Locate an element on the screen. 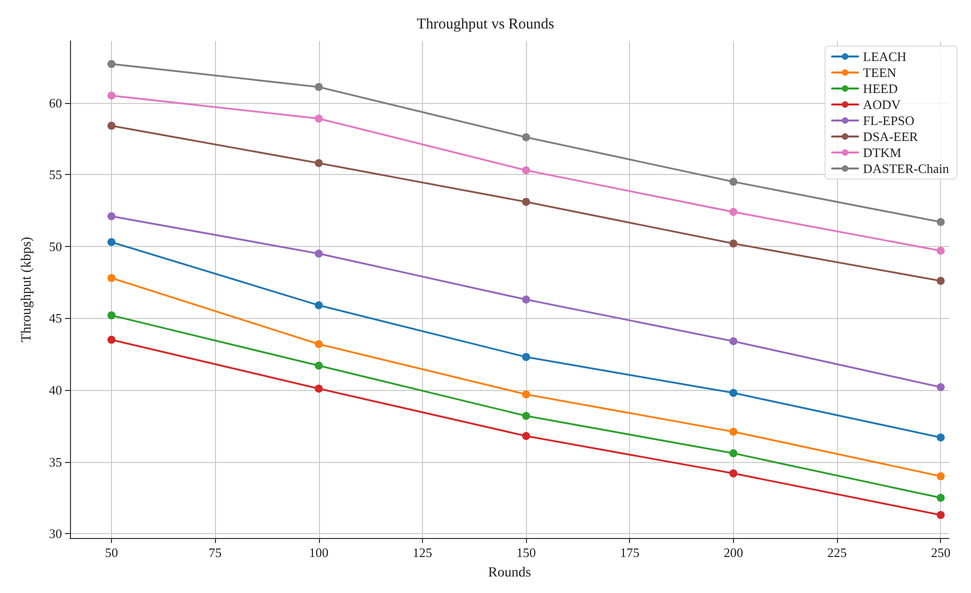 This screenshot has width=971, height=593. chart-title: Throughput vs Rounds is located at coordinates (485, 24).